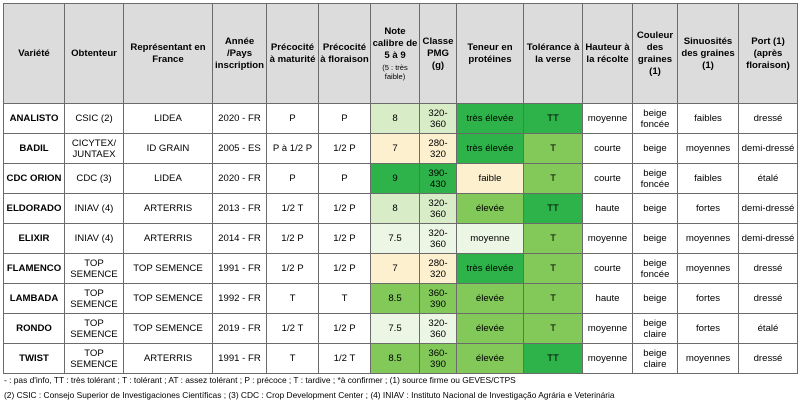 Image resolution: width=800 pixels, height=410 pixels. Describe the element at coordinates (168, 208) in the screenshot. I see `table-cell: ARTERRIS` at that location.